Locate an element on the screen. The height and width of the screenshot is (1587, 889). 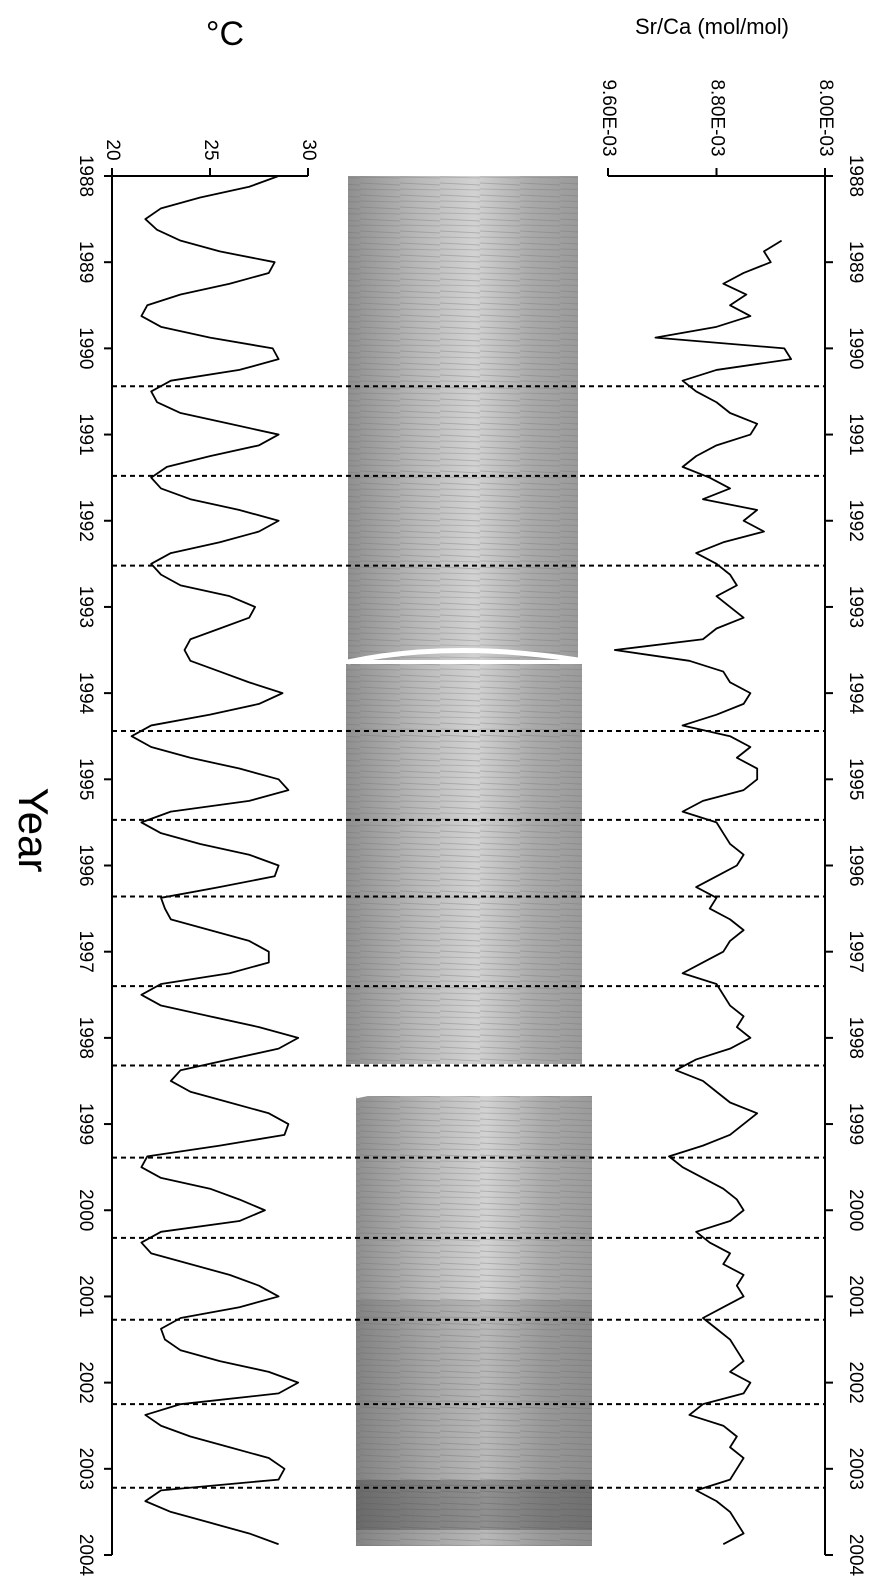
y-tick-label: 30 is located at coordinates (308, 149).